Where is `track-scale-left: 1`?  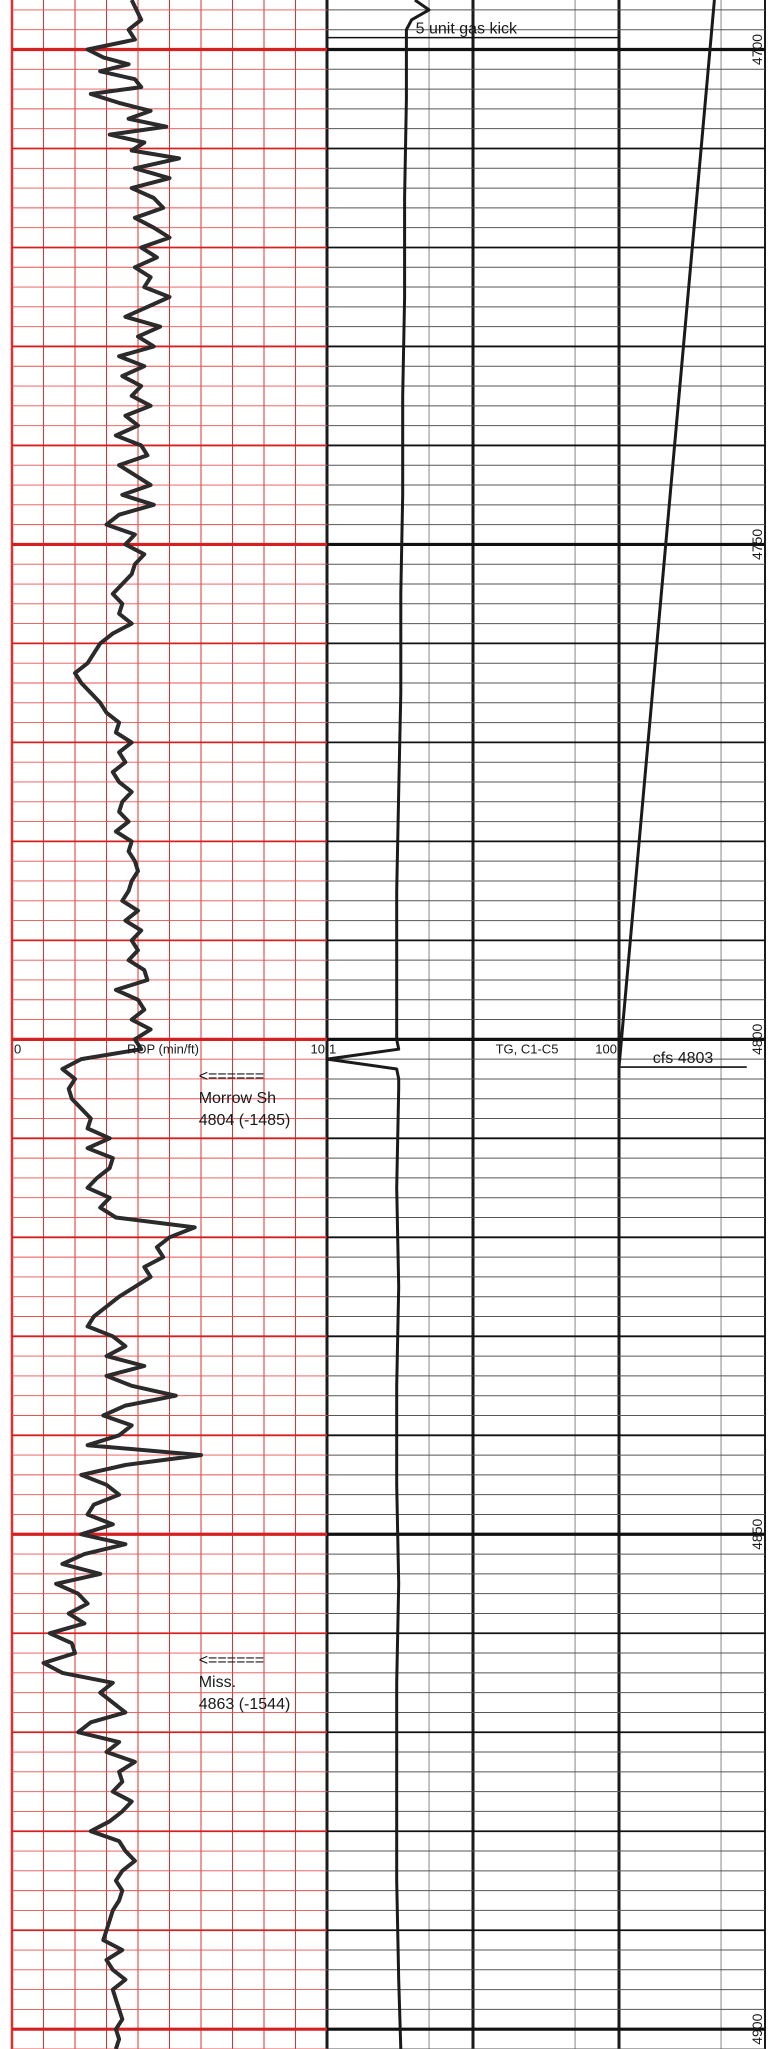 track-scale-left: 1 is located at coordinates (332, 1048).